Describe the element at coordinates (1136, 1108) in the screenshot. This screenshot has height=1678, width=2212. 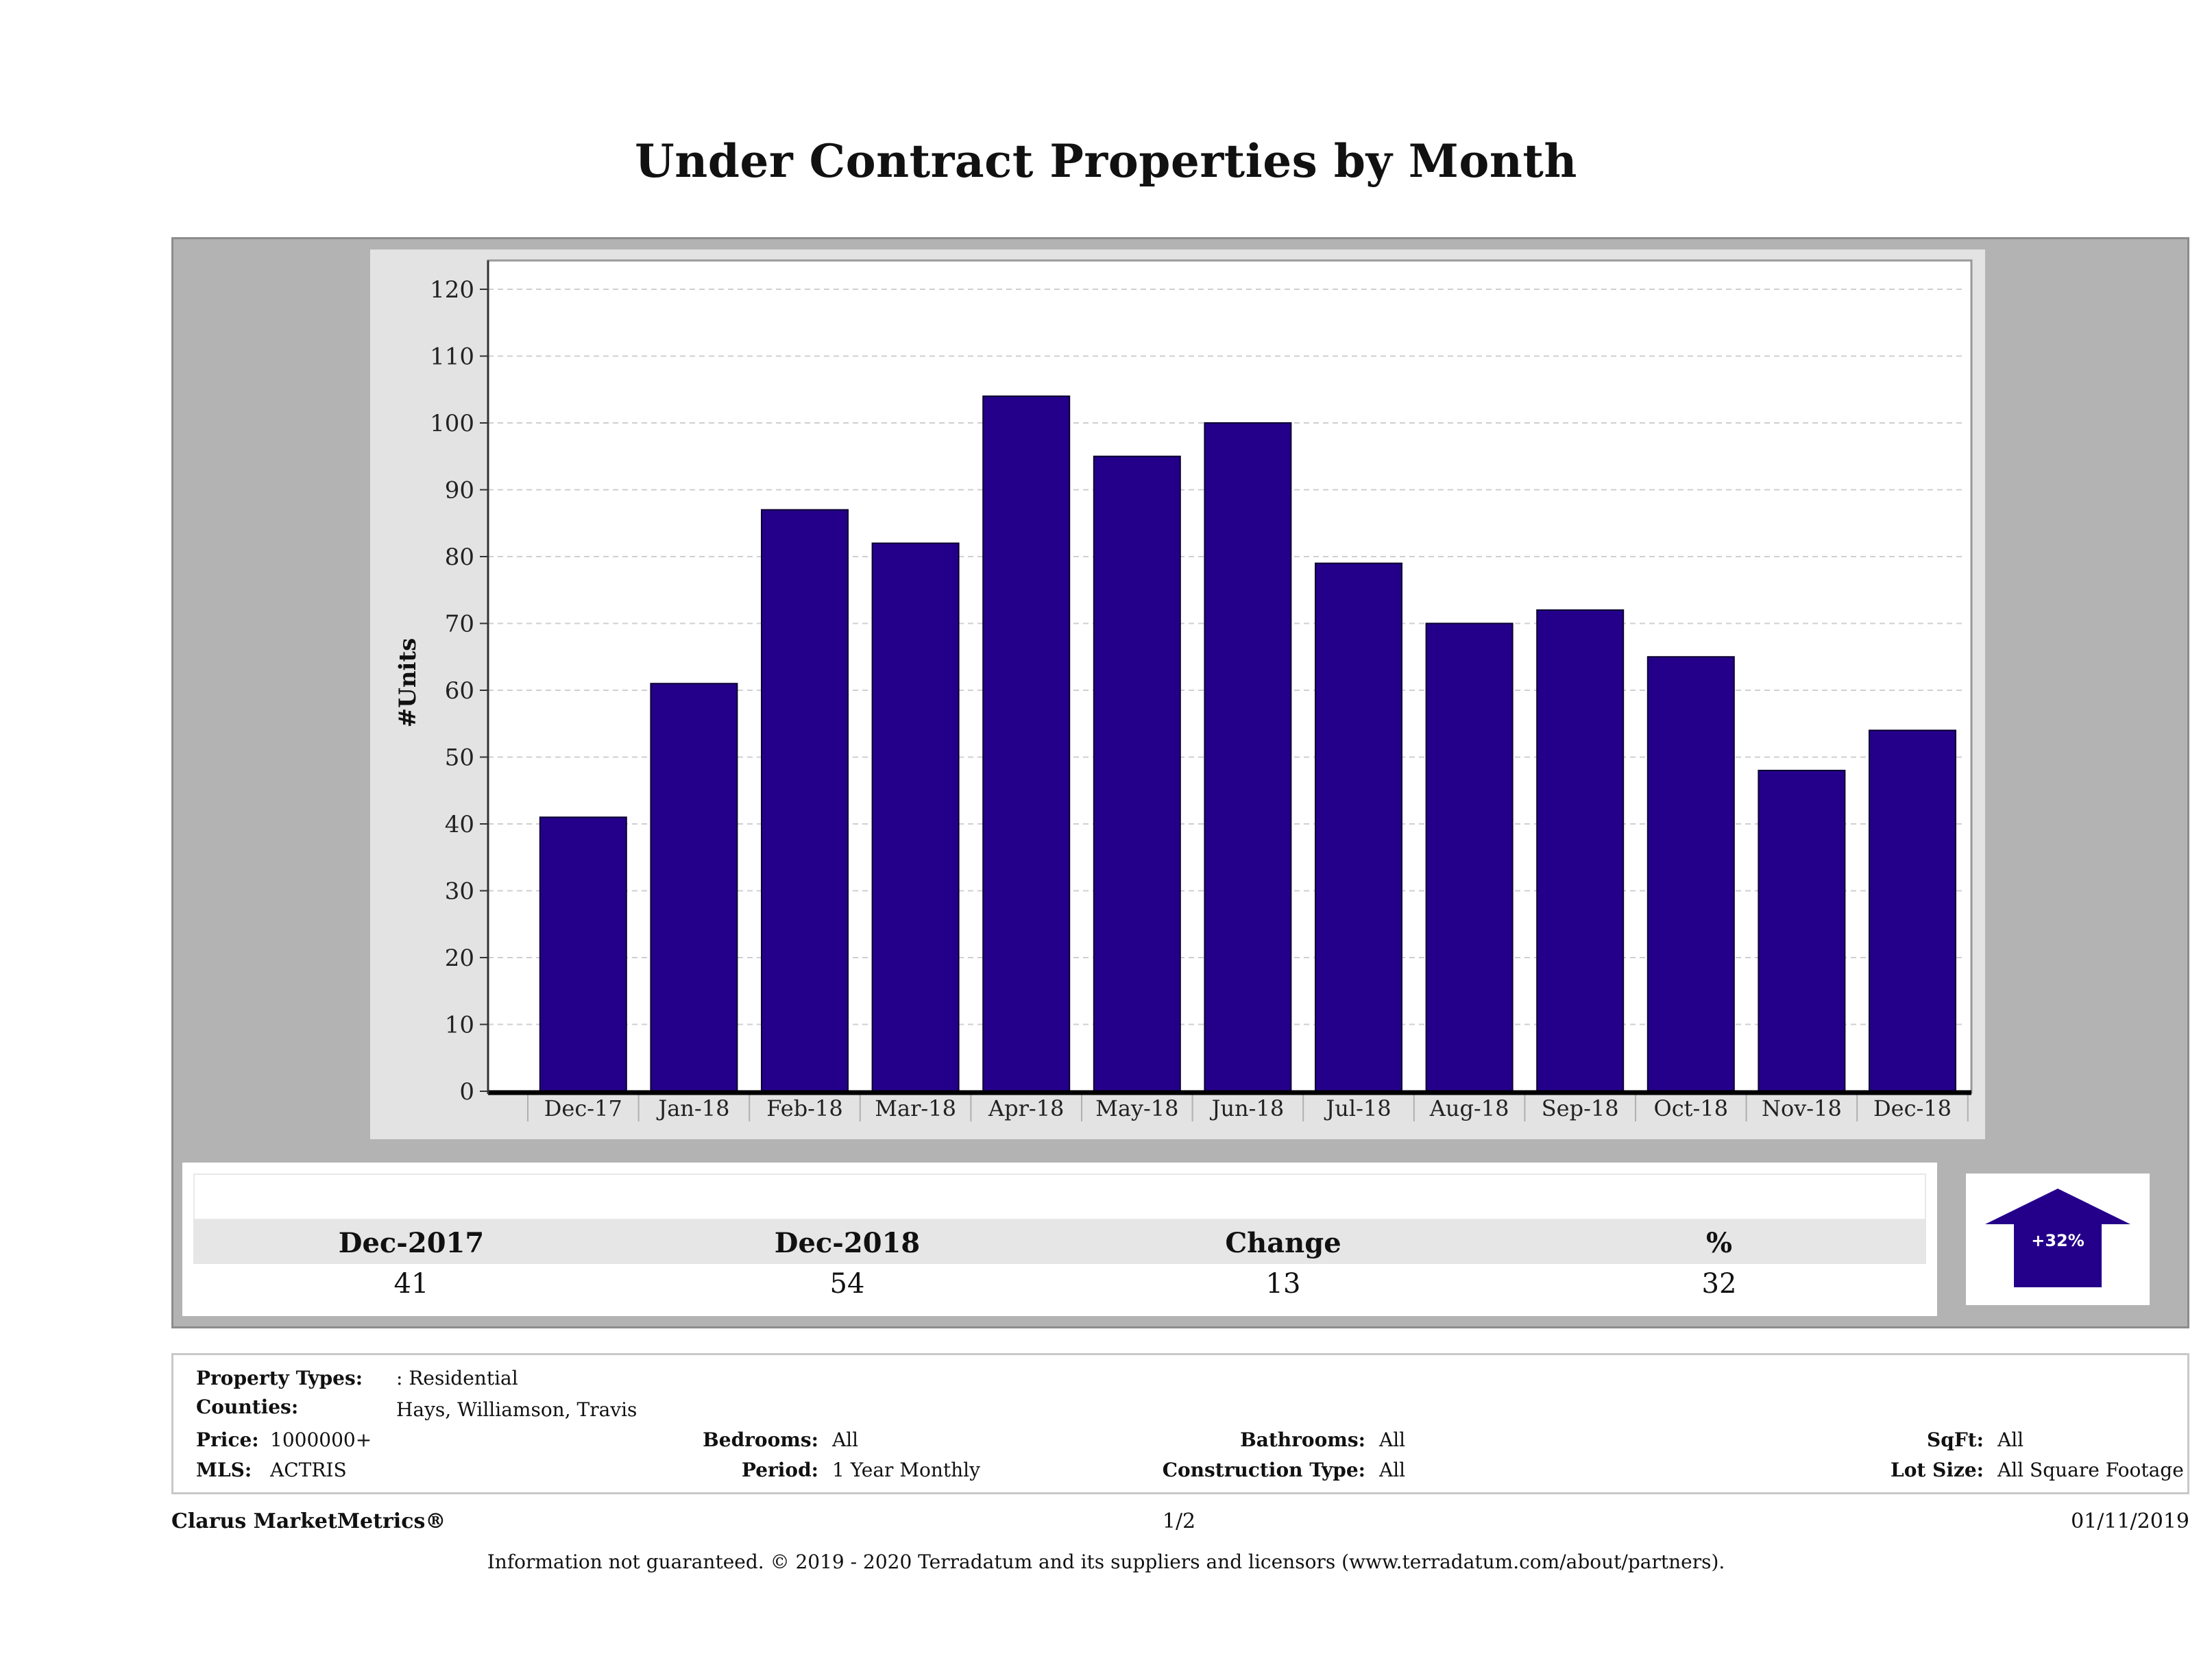
I see `x-tick-label: May-18` at that location.